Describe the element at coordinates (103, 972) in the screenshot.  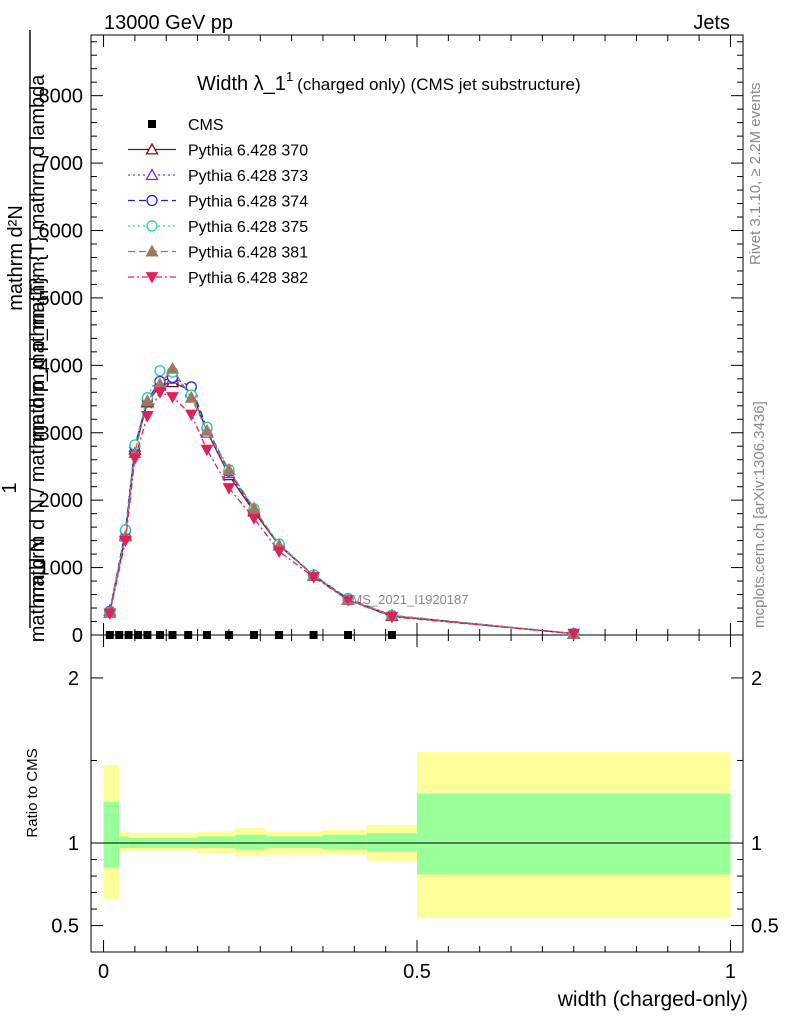
I see `x-tick-label: 0` at that location.